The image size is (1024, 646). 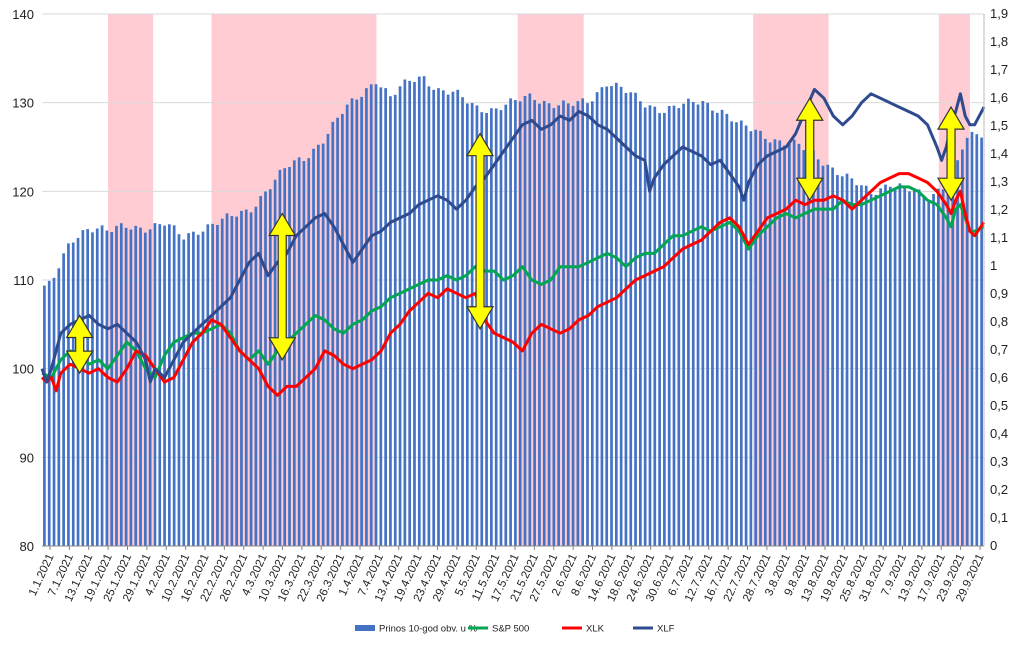 I want to click on legend-swatch-yield, so click(x=365, y=628).